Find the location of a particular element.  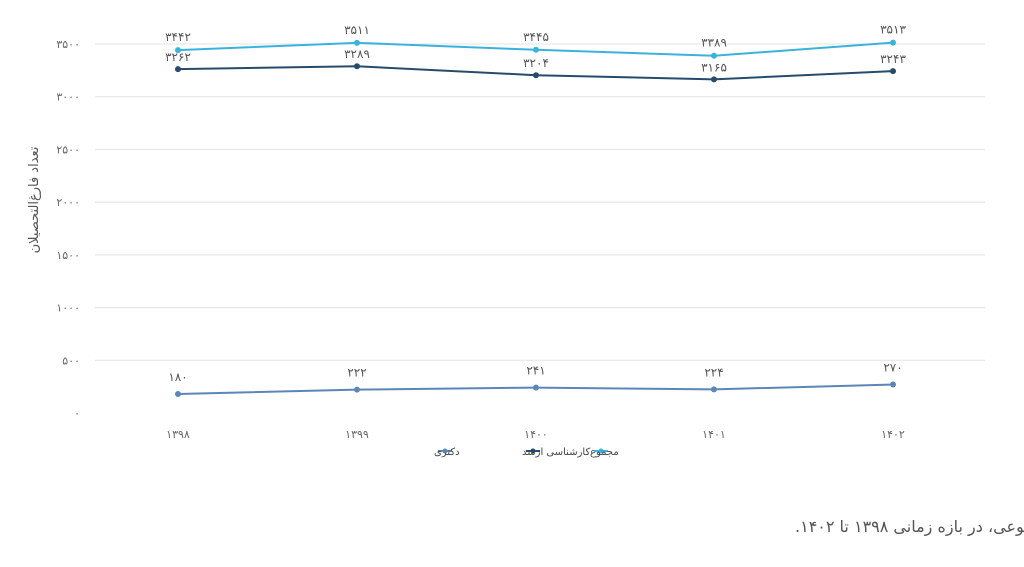

y-tick-label: ۰ is located at coordinates (77, 413).